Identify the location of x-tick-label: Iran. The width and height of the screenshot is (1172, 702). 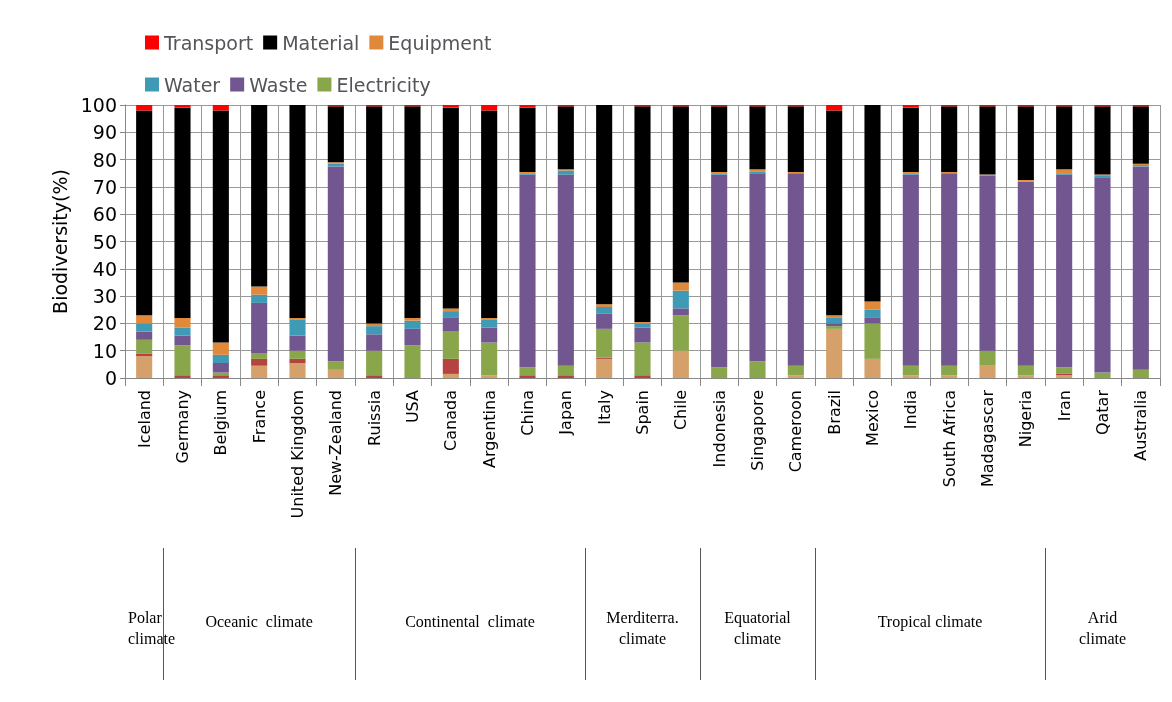
(1064, 406).